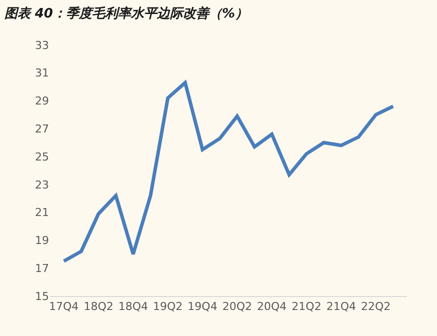 The height and width of the screenshot is (336, 437). What do you see at coordinates (42, 73) in the screenshot?
I see `y-tick-label: 31` at bounding box center [42, 73].